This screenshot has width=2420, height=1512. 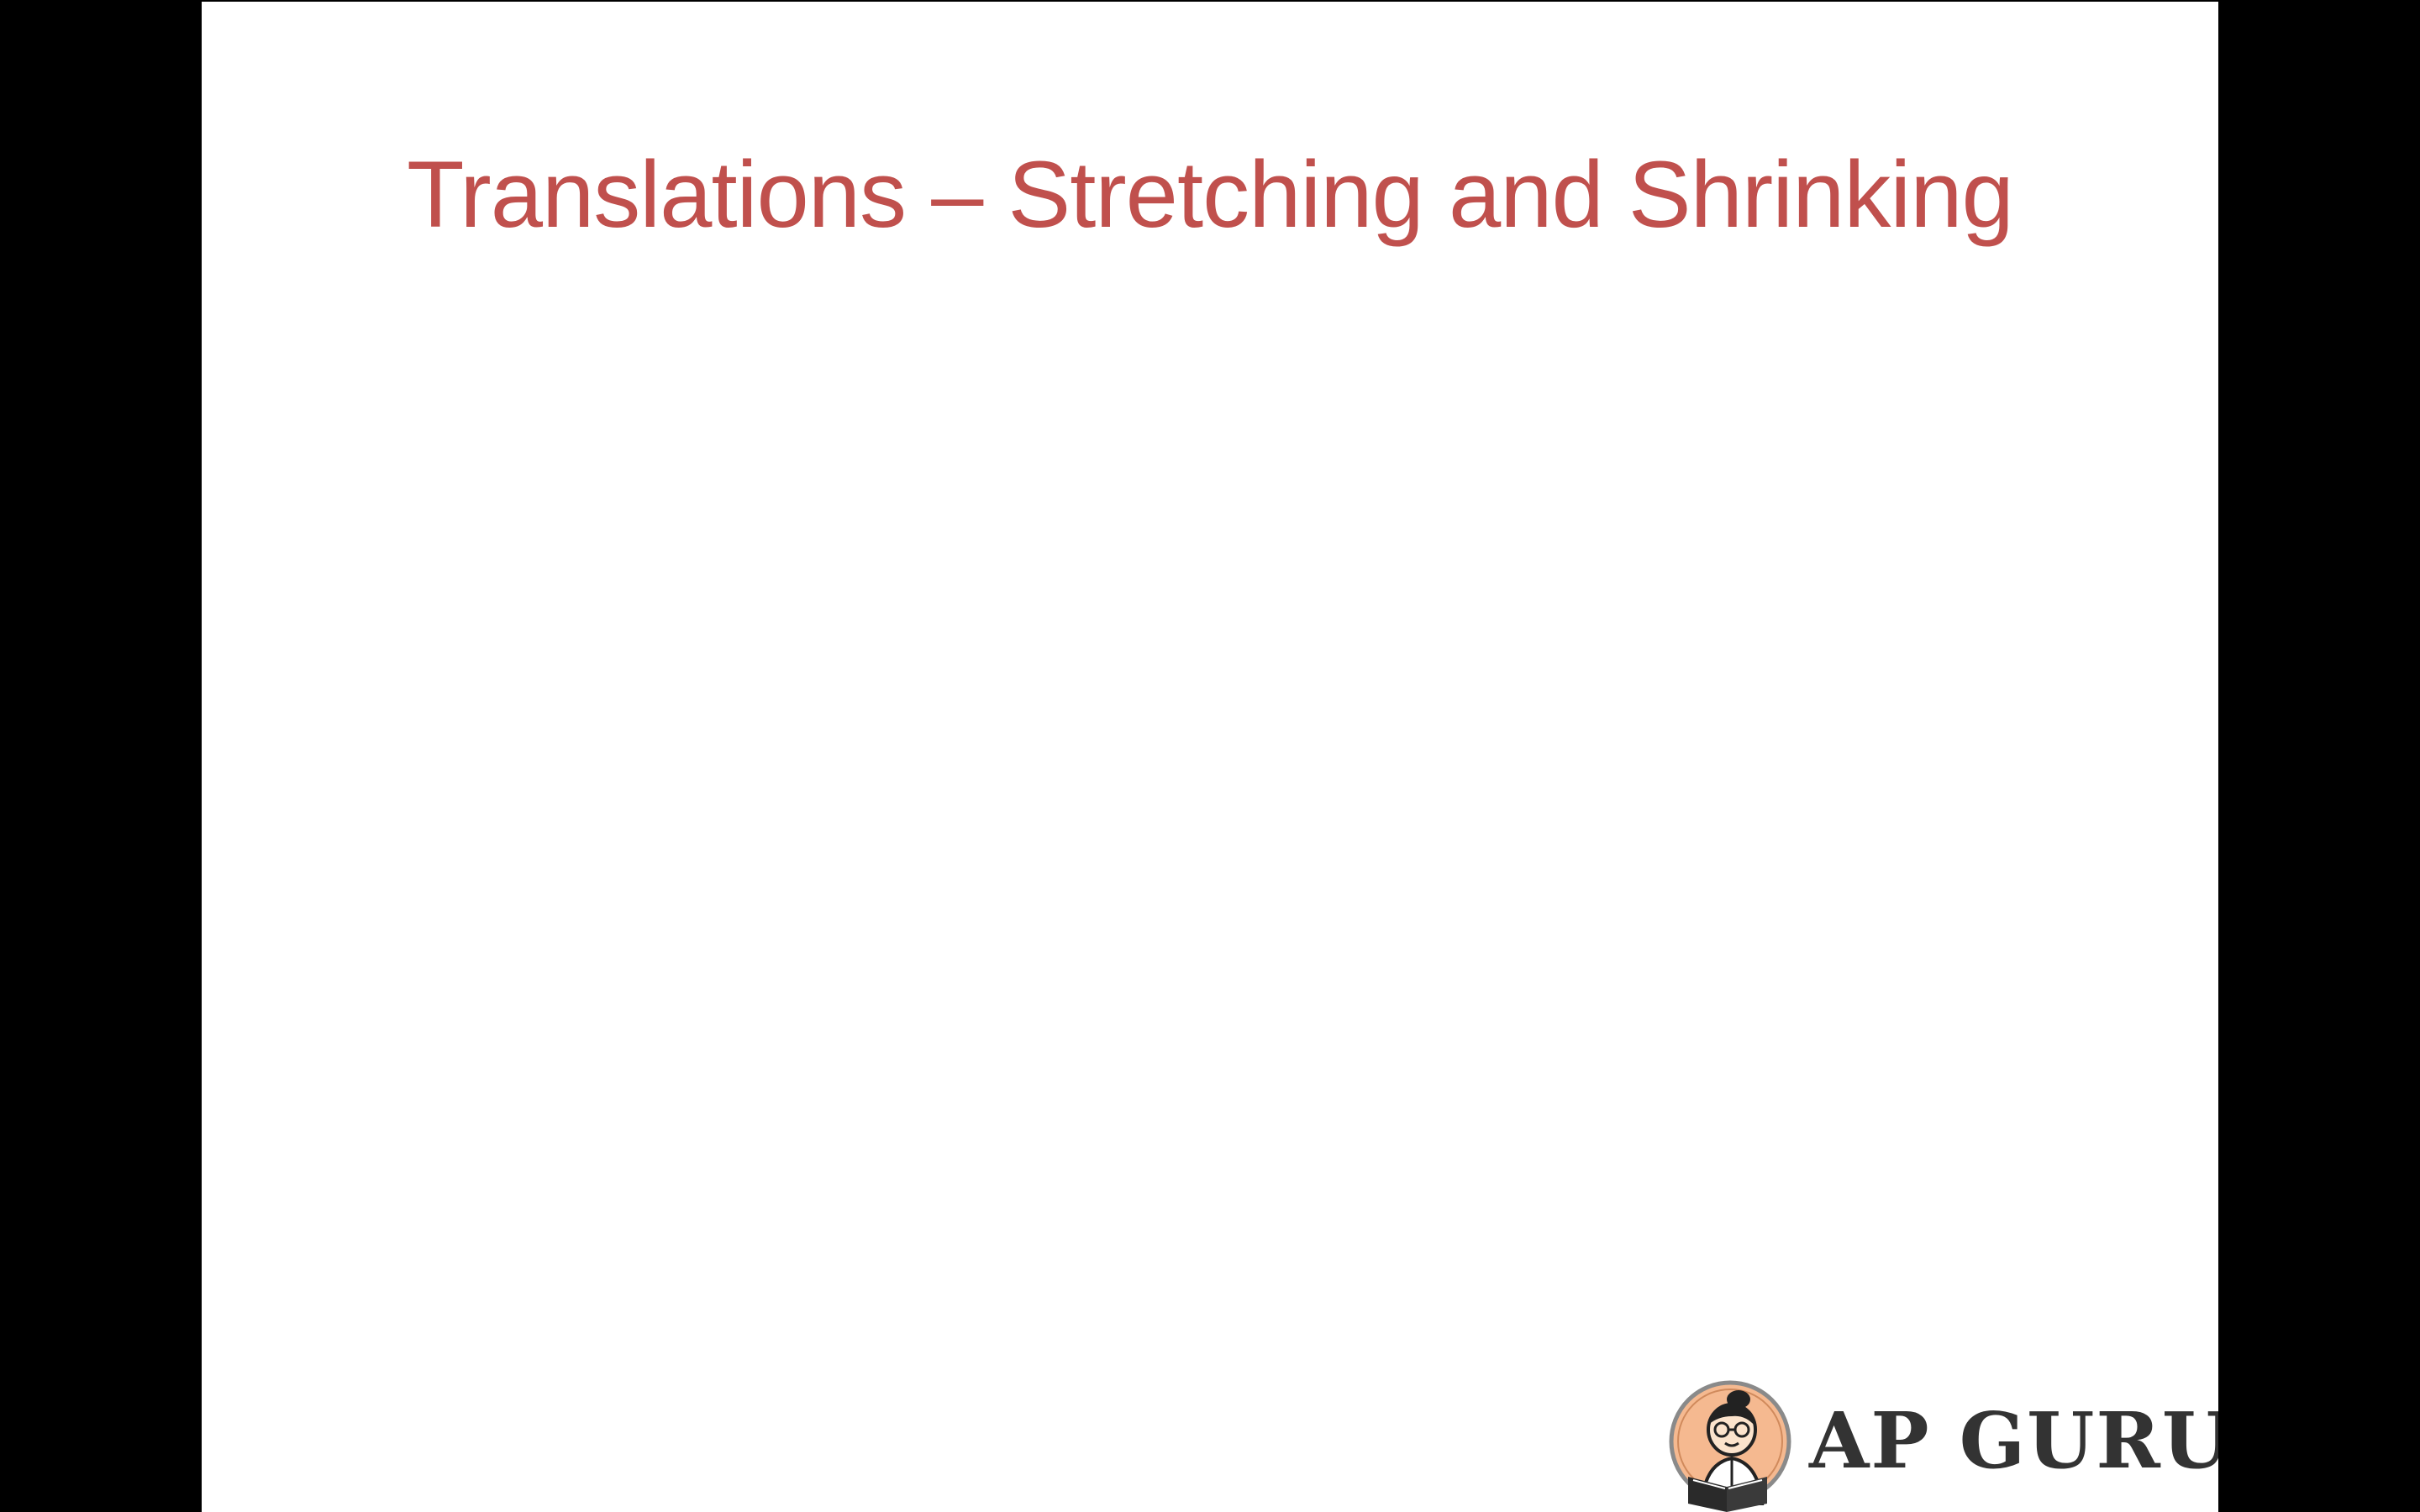 I want to click on logo-text: AP GURU, so click(x=2013, y=1440).